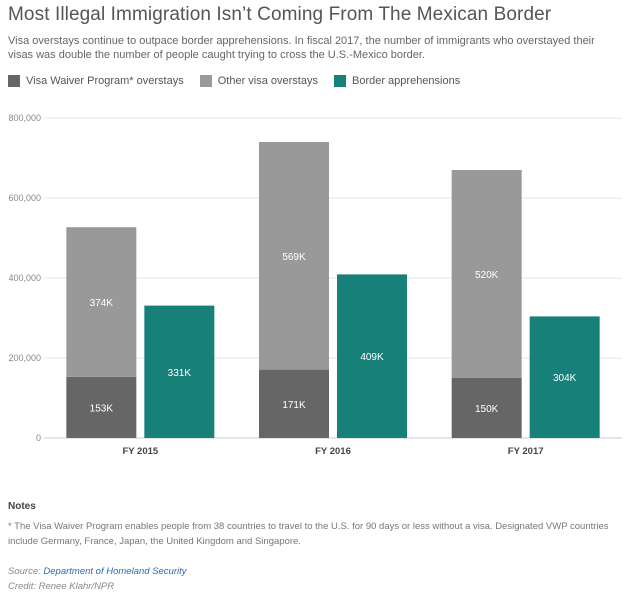  I want to click on legend-swatch-border, so click(339, 81).